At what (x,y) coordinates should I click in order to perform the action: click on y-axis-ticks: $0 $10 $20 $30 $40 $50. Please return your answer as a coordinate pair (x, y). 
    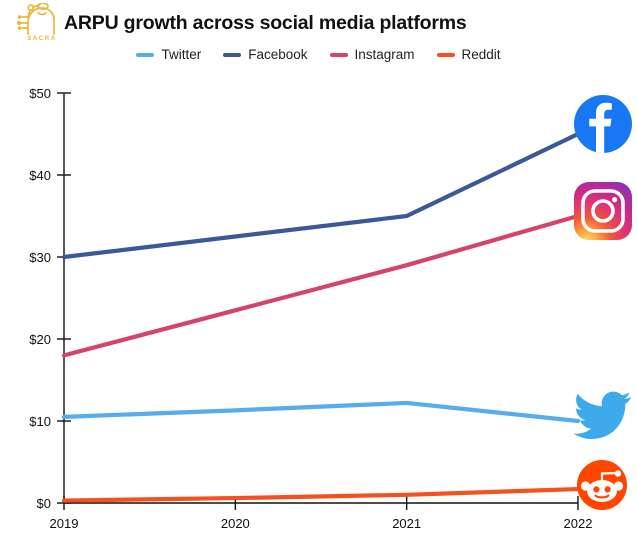
    Looking at the image, I should click on (50, 298).